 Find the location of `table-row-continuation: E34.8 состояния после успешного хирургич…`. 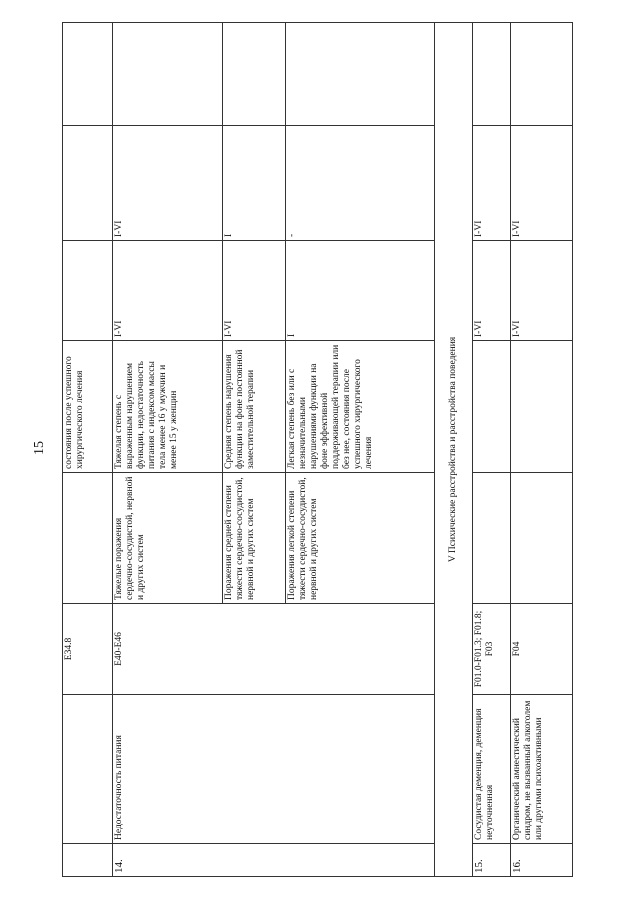

table-row-continuation: E34.8 состояния после успешного хирургич… is located at coordinates (87, 449).